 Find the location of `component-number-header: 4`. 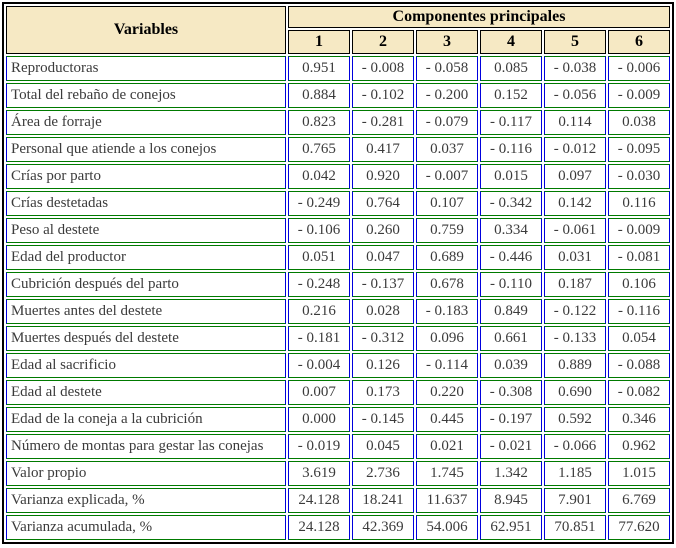

component-number-header: 4 is located at coordinates (511, 42).